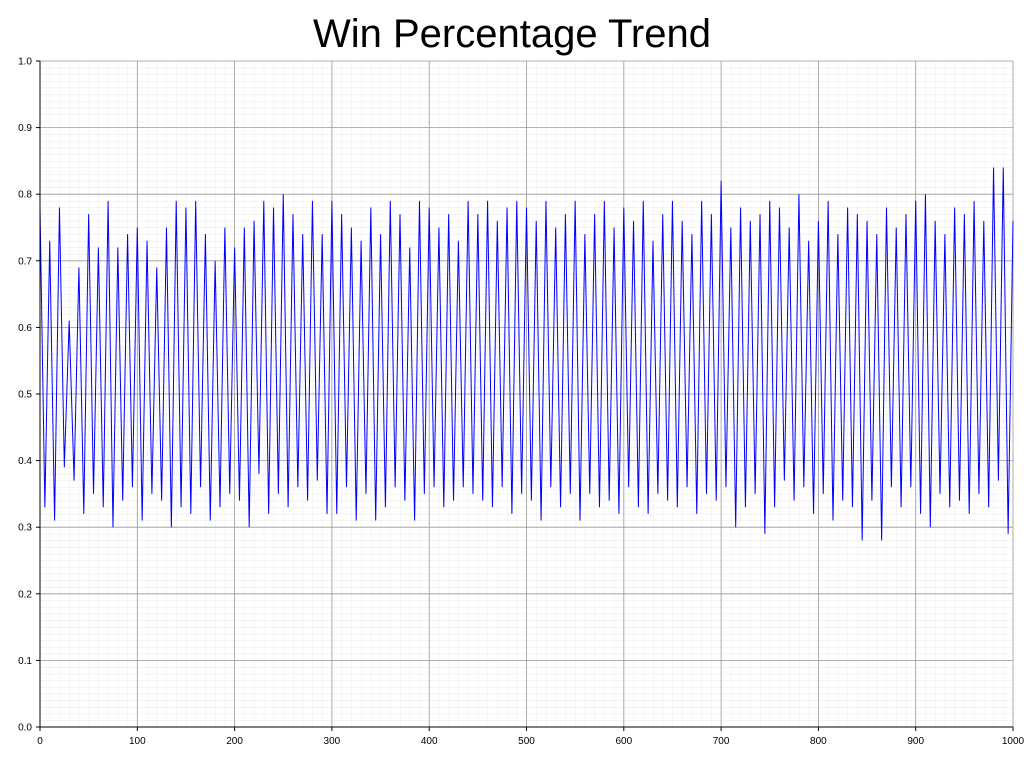 This screenshot has width=1024, height=768. Describe the element at coordinates (25, 728) in the screenshot. I see `y-tick-label: 0.0` at that location.